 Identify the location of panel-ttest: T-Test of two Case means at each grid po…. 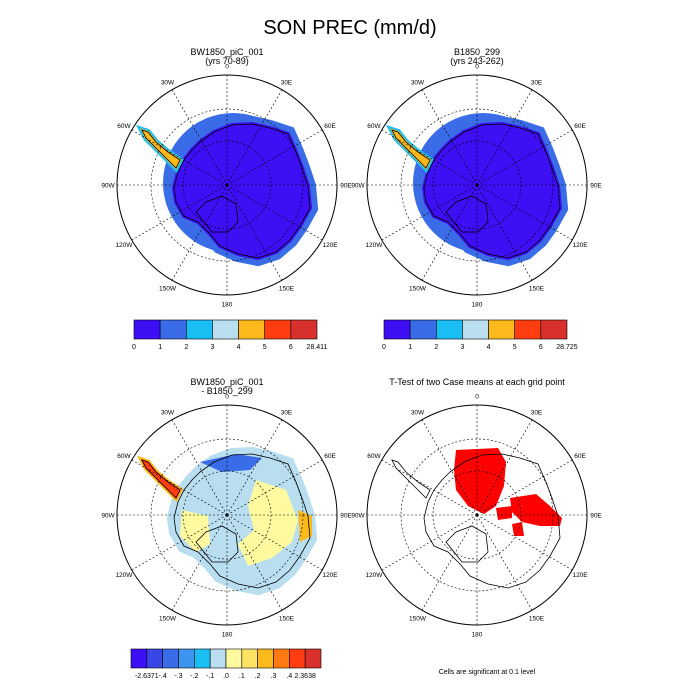
(476, 508).